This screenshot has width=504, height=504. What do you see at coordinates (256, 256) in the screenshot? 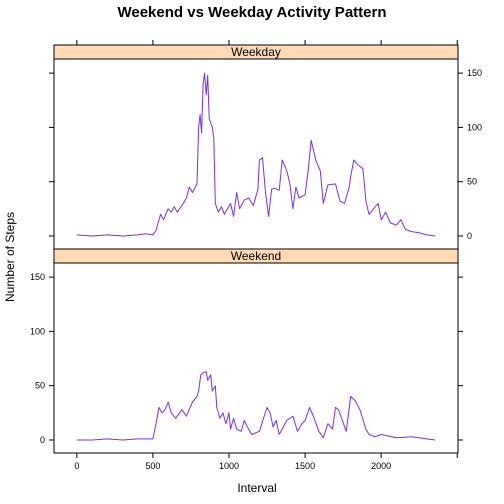
I see `strip-label: Weekend` at bounding box center [256, 256].